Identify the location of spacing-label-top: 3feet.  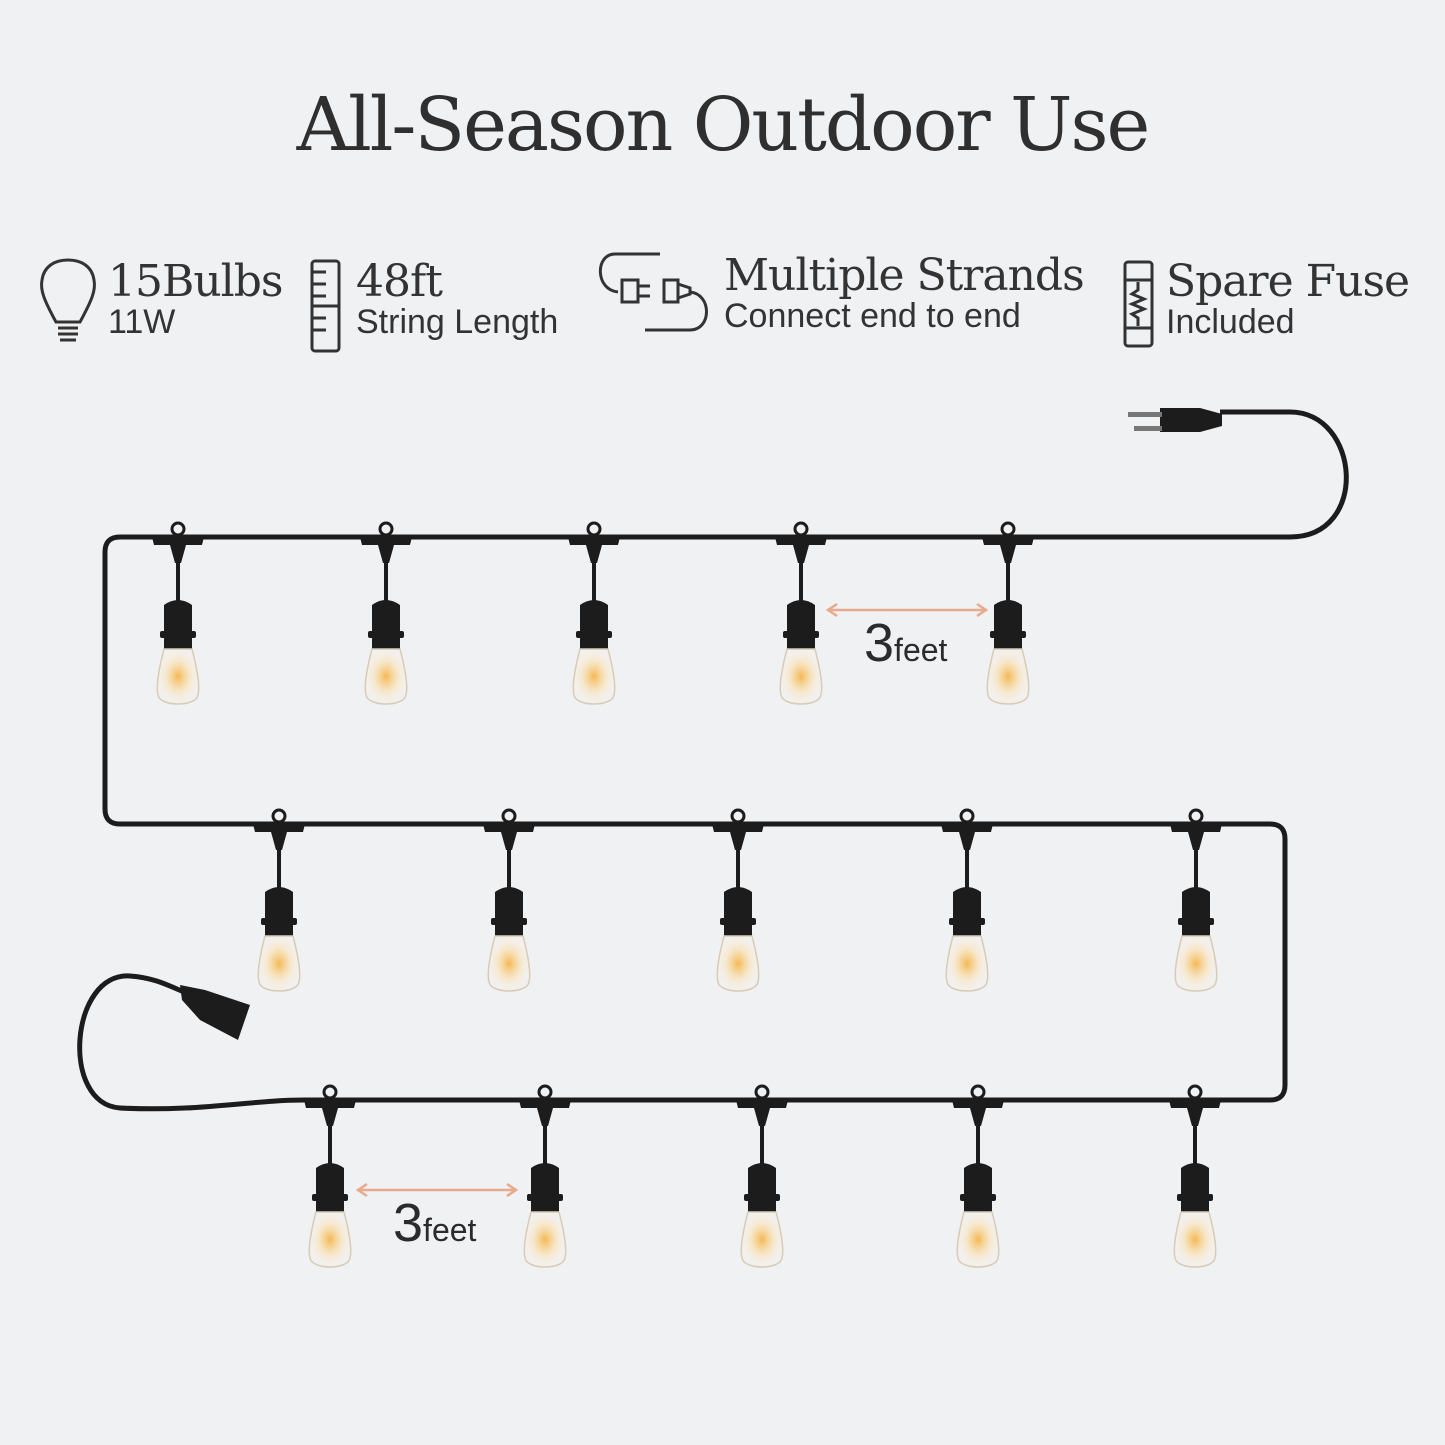
(905, 643).